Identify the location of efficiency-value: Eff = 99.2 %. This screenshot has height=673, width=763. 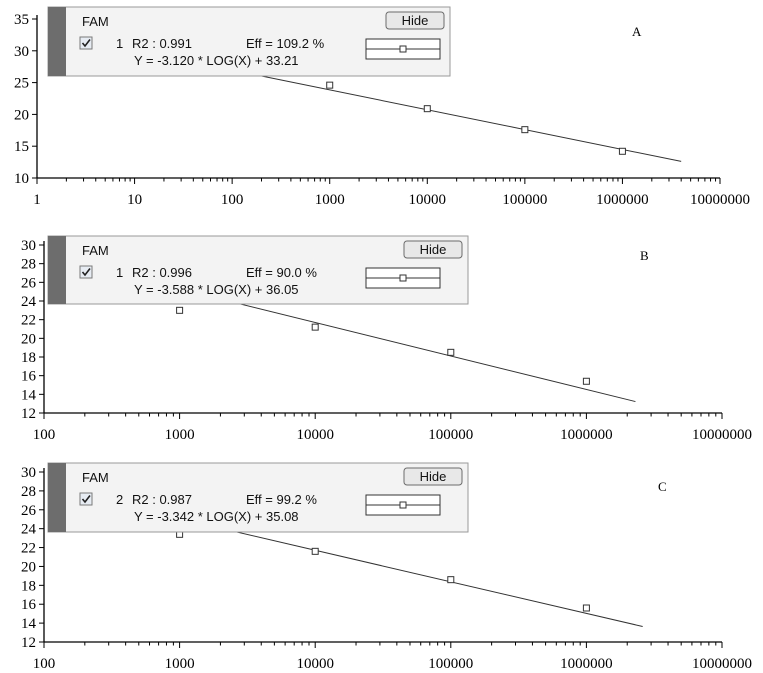
(281, 499).